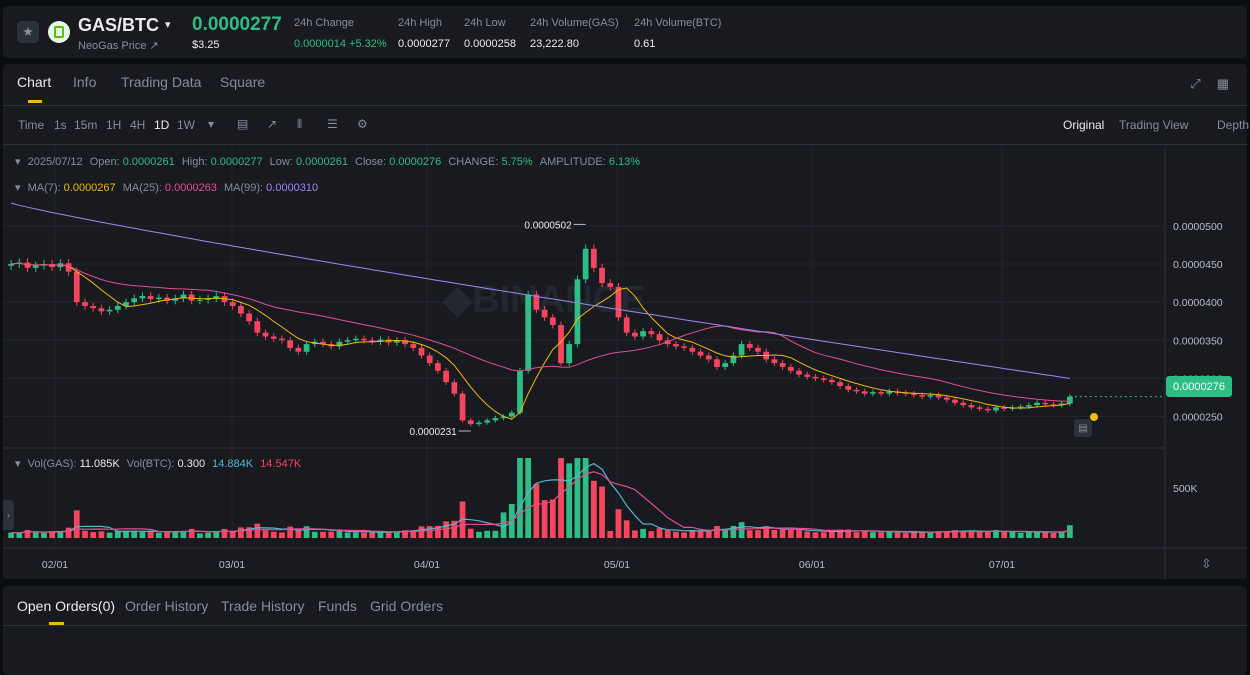 This screenshot has height=675, width=1250. I want to click on stat-24h-change: 24h Change 0.0000014 +5.32%, so click(340, 33).